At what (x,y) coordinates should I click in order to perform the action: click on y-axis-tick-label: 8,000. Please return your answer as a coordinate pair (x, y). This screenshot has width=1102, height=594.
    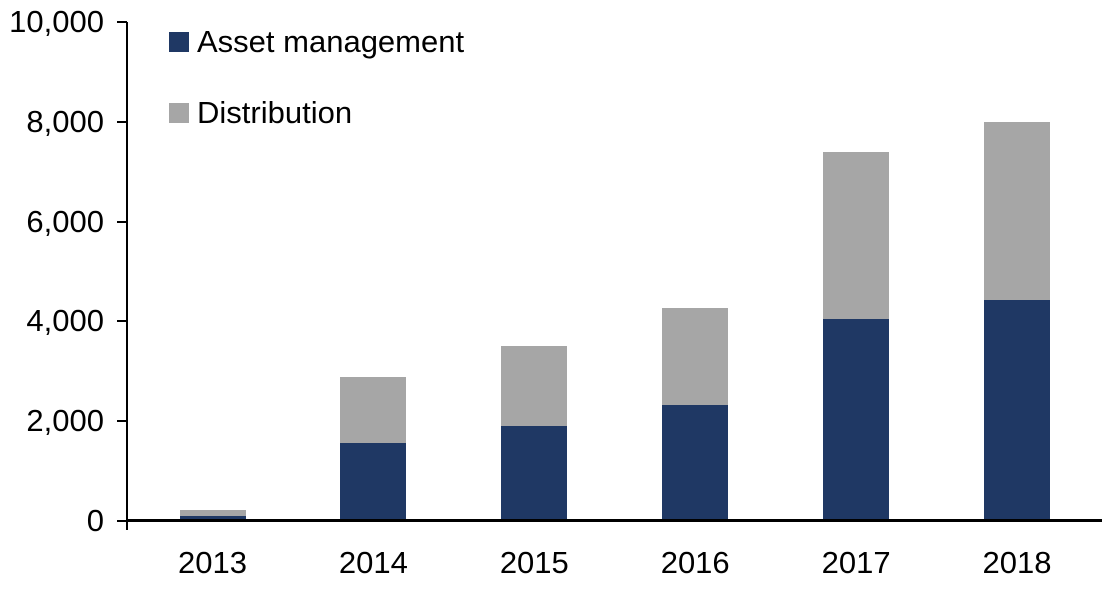
    Looking at the image, I should click on (65, 121).